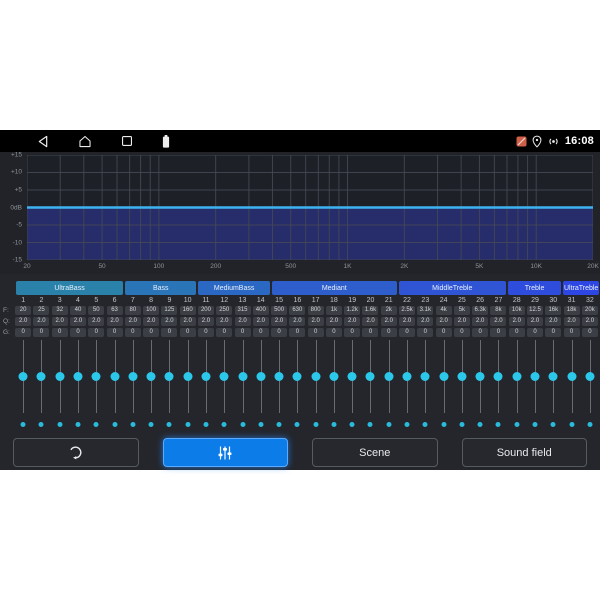 The width and height of the screenshot is (600, 600). I want to click on band-number: 14, so click(261, 300).